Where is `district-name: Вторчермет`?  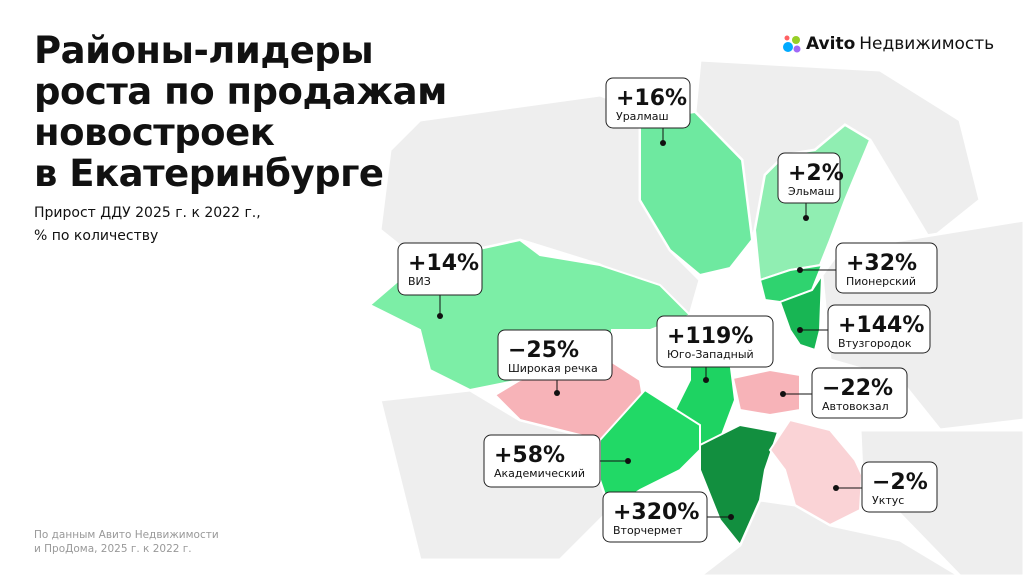
district-name: Вторчермет is located at coordinates (648, 530).